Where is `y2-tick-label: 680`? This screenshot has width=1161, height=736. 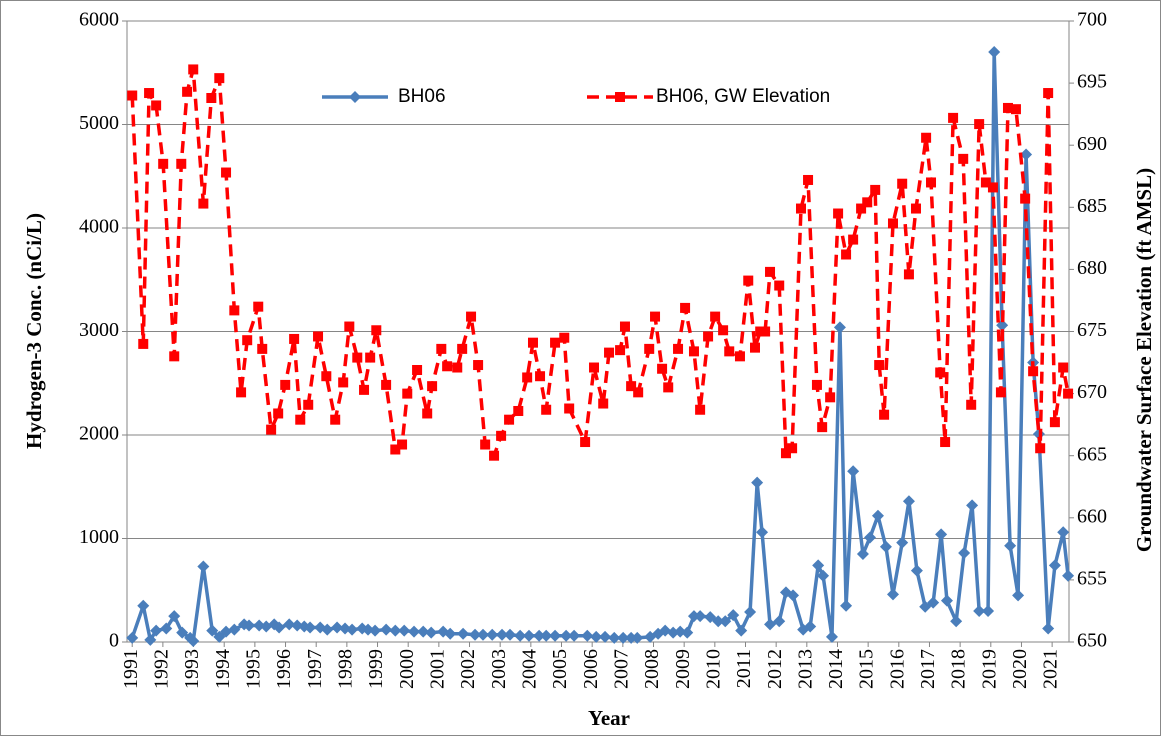 y2-tick-label: 680 is located at coordinates (1092, 268).